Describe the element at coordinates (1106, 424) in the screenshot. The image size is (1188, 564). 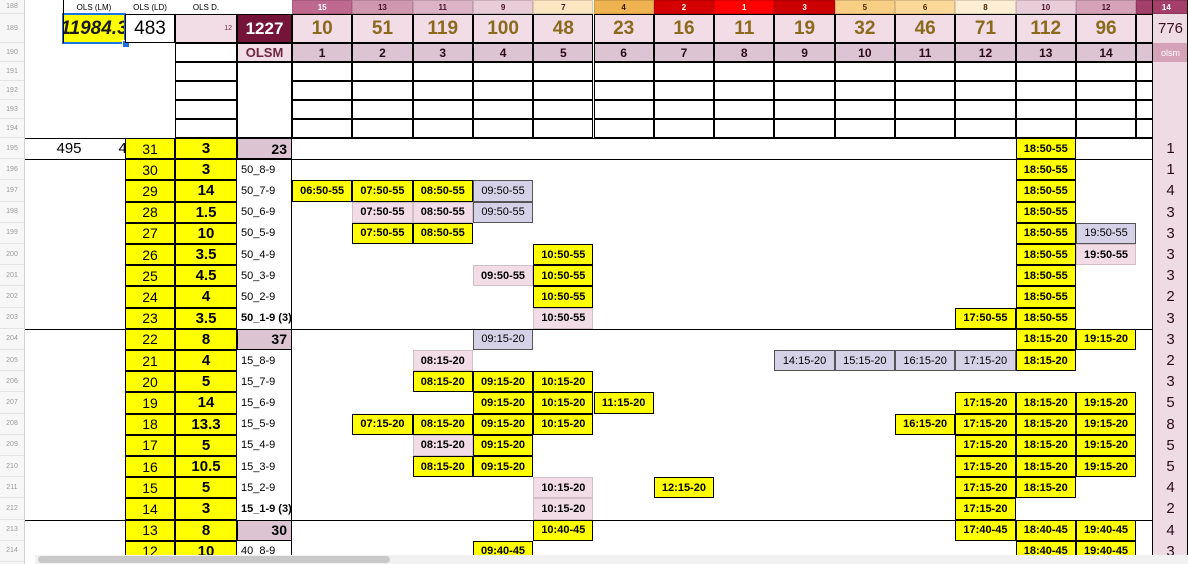
I see `slot-208-14: 19:15-20` at that location.